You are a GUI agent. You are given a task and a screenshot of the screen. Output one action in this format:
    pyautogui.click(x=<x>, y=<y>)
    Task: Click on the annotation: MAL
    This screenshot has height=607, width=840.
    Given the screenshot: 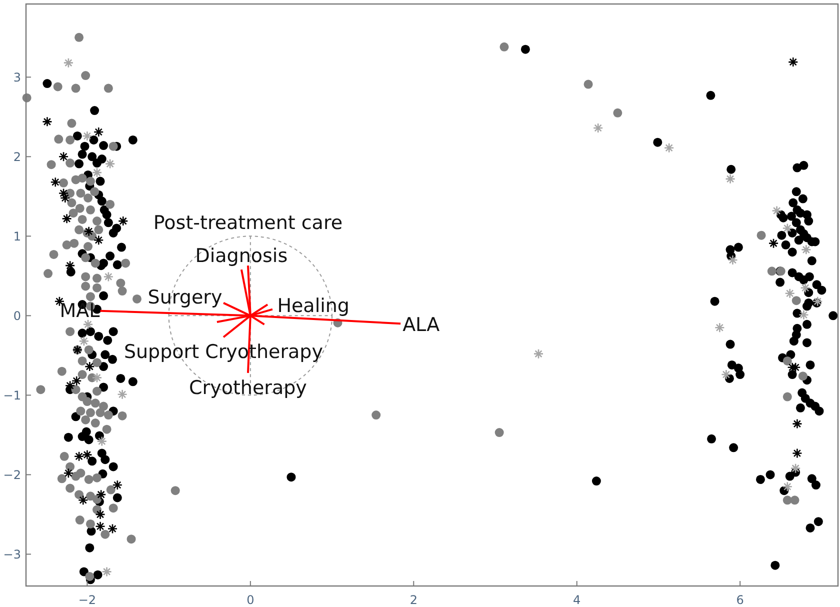 What is the action you would take?
    pyautogui.click(x=80, y=311)
    